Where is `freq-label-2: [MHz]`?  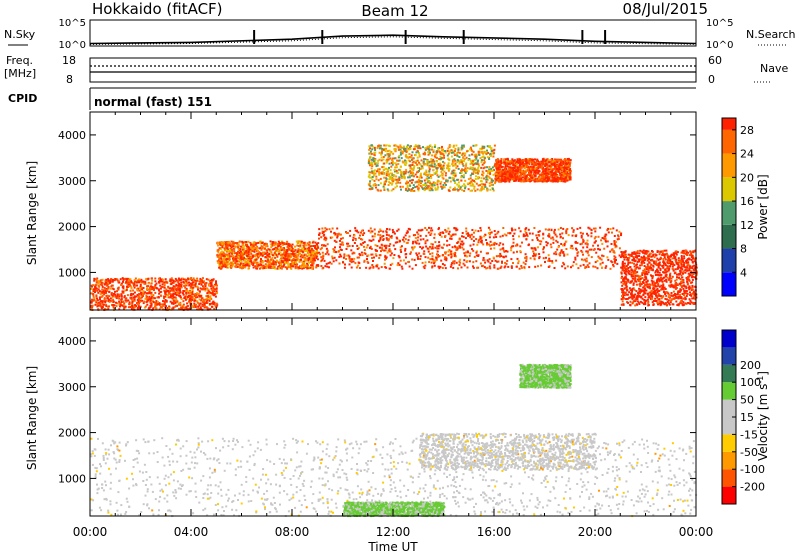
freq-label-2: [MHz] is located at coordinates (20, 73).